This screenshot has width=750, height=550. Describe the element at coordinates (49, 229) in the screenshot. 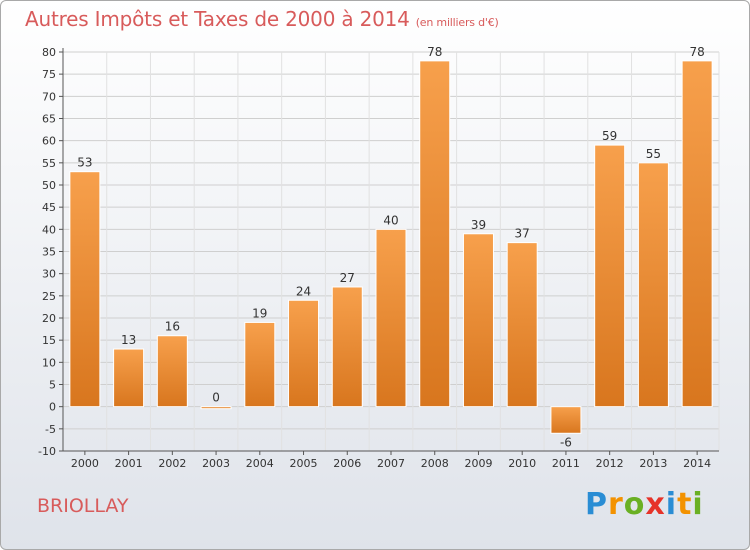

I see `y-tick-label: 40` at that location.